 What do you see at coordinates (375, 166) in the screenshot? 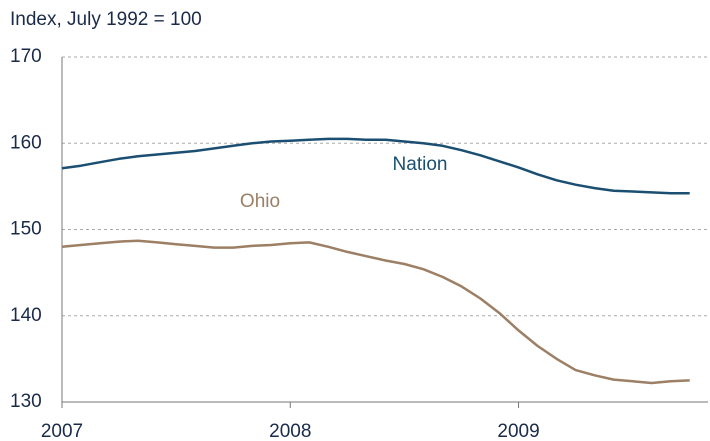
I see `series-line` at bounding box center [375, 166].